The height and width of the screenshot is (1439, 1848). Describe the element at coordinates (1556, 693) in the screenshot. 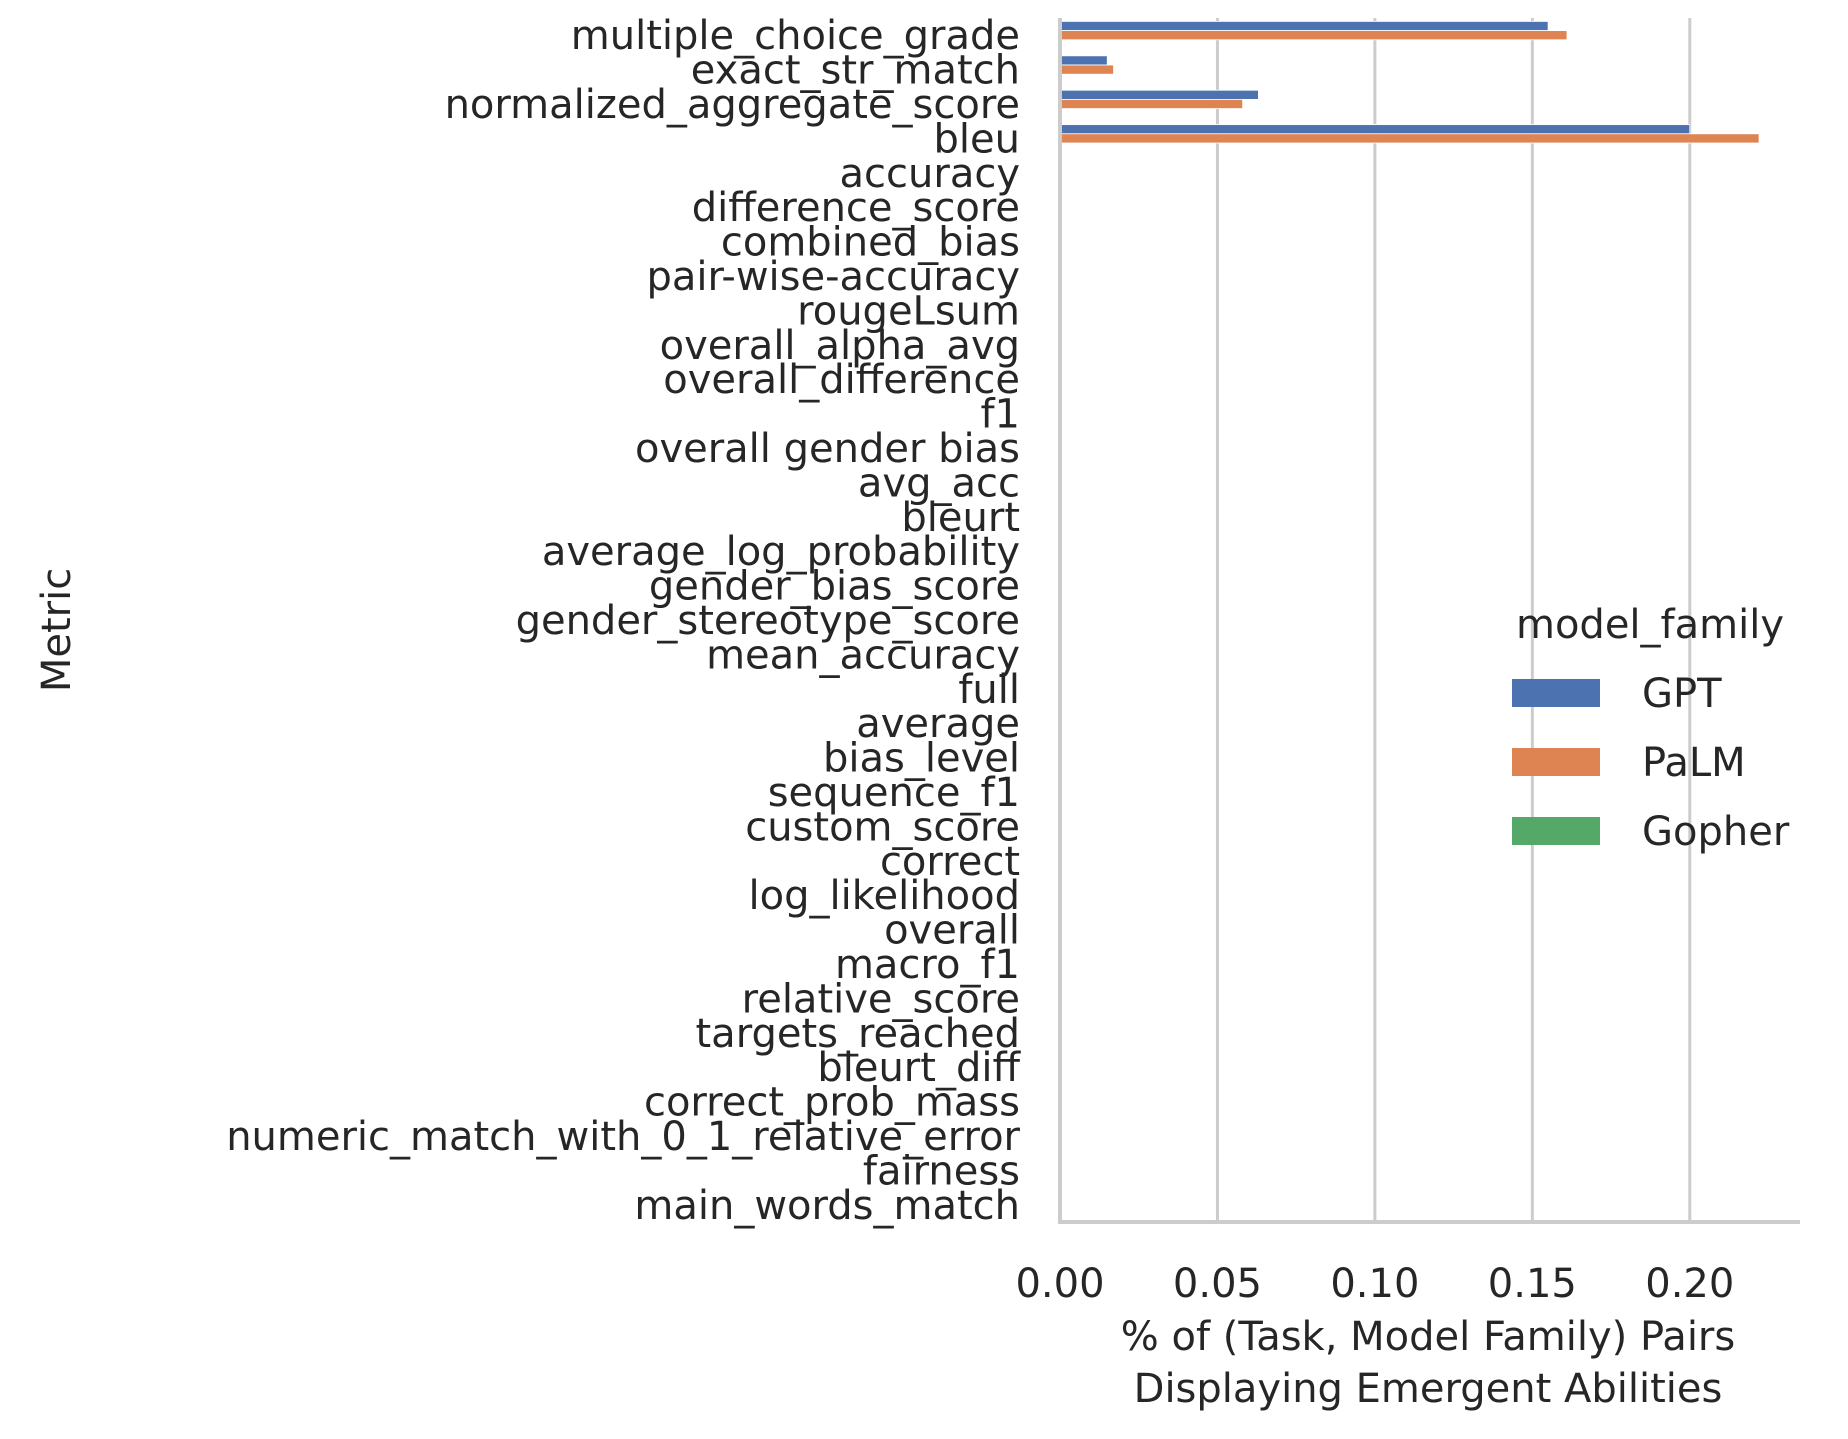

I see `legend-swatch-gpt` at that location.